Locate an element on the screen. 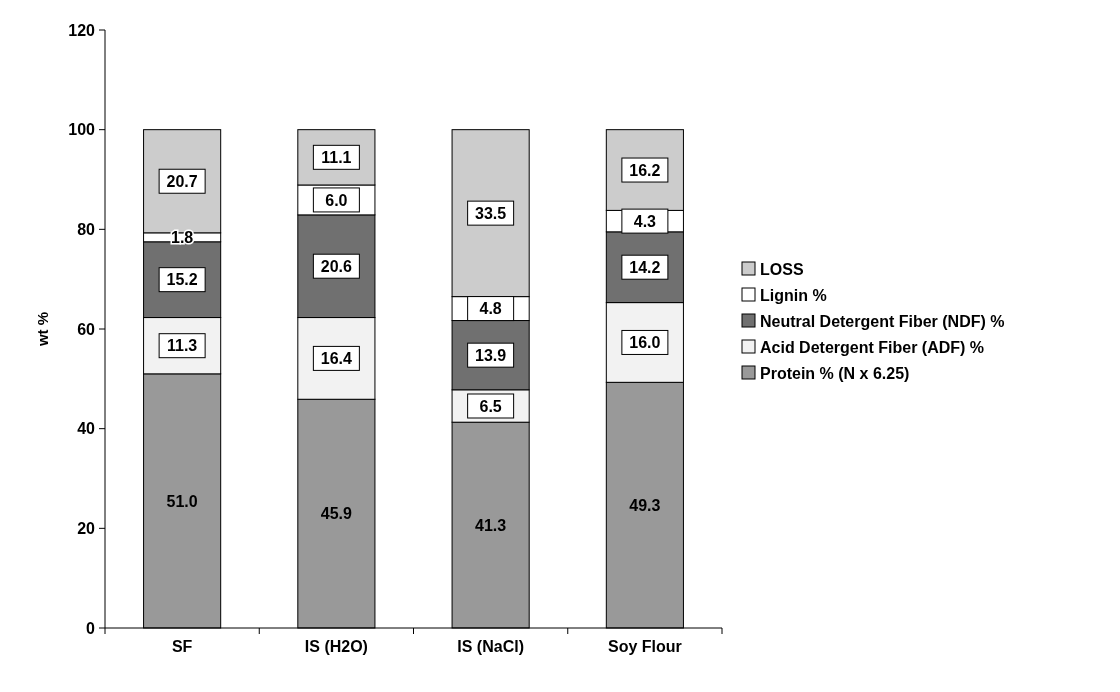 The width and height of the screenshot is (1120, 692). data-label: 16.0 is located at coordinates (645, 343).